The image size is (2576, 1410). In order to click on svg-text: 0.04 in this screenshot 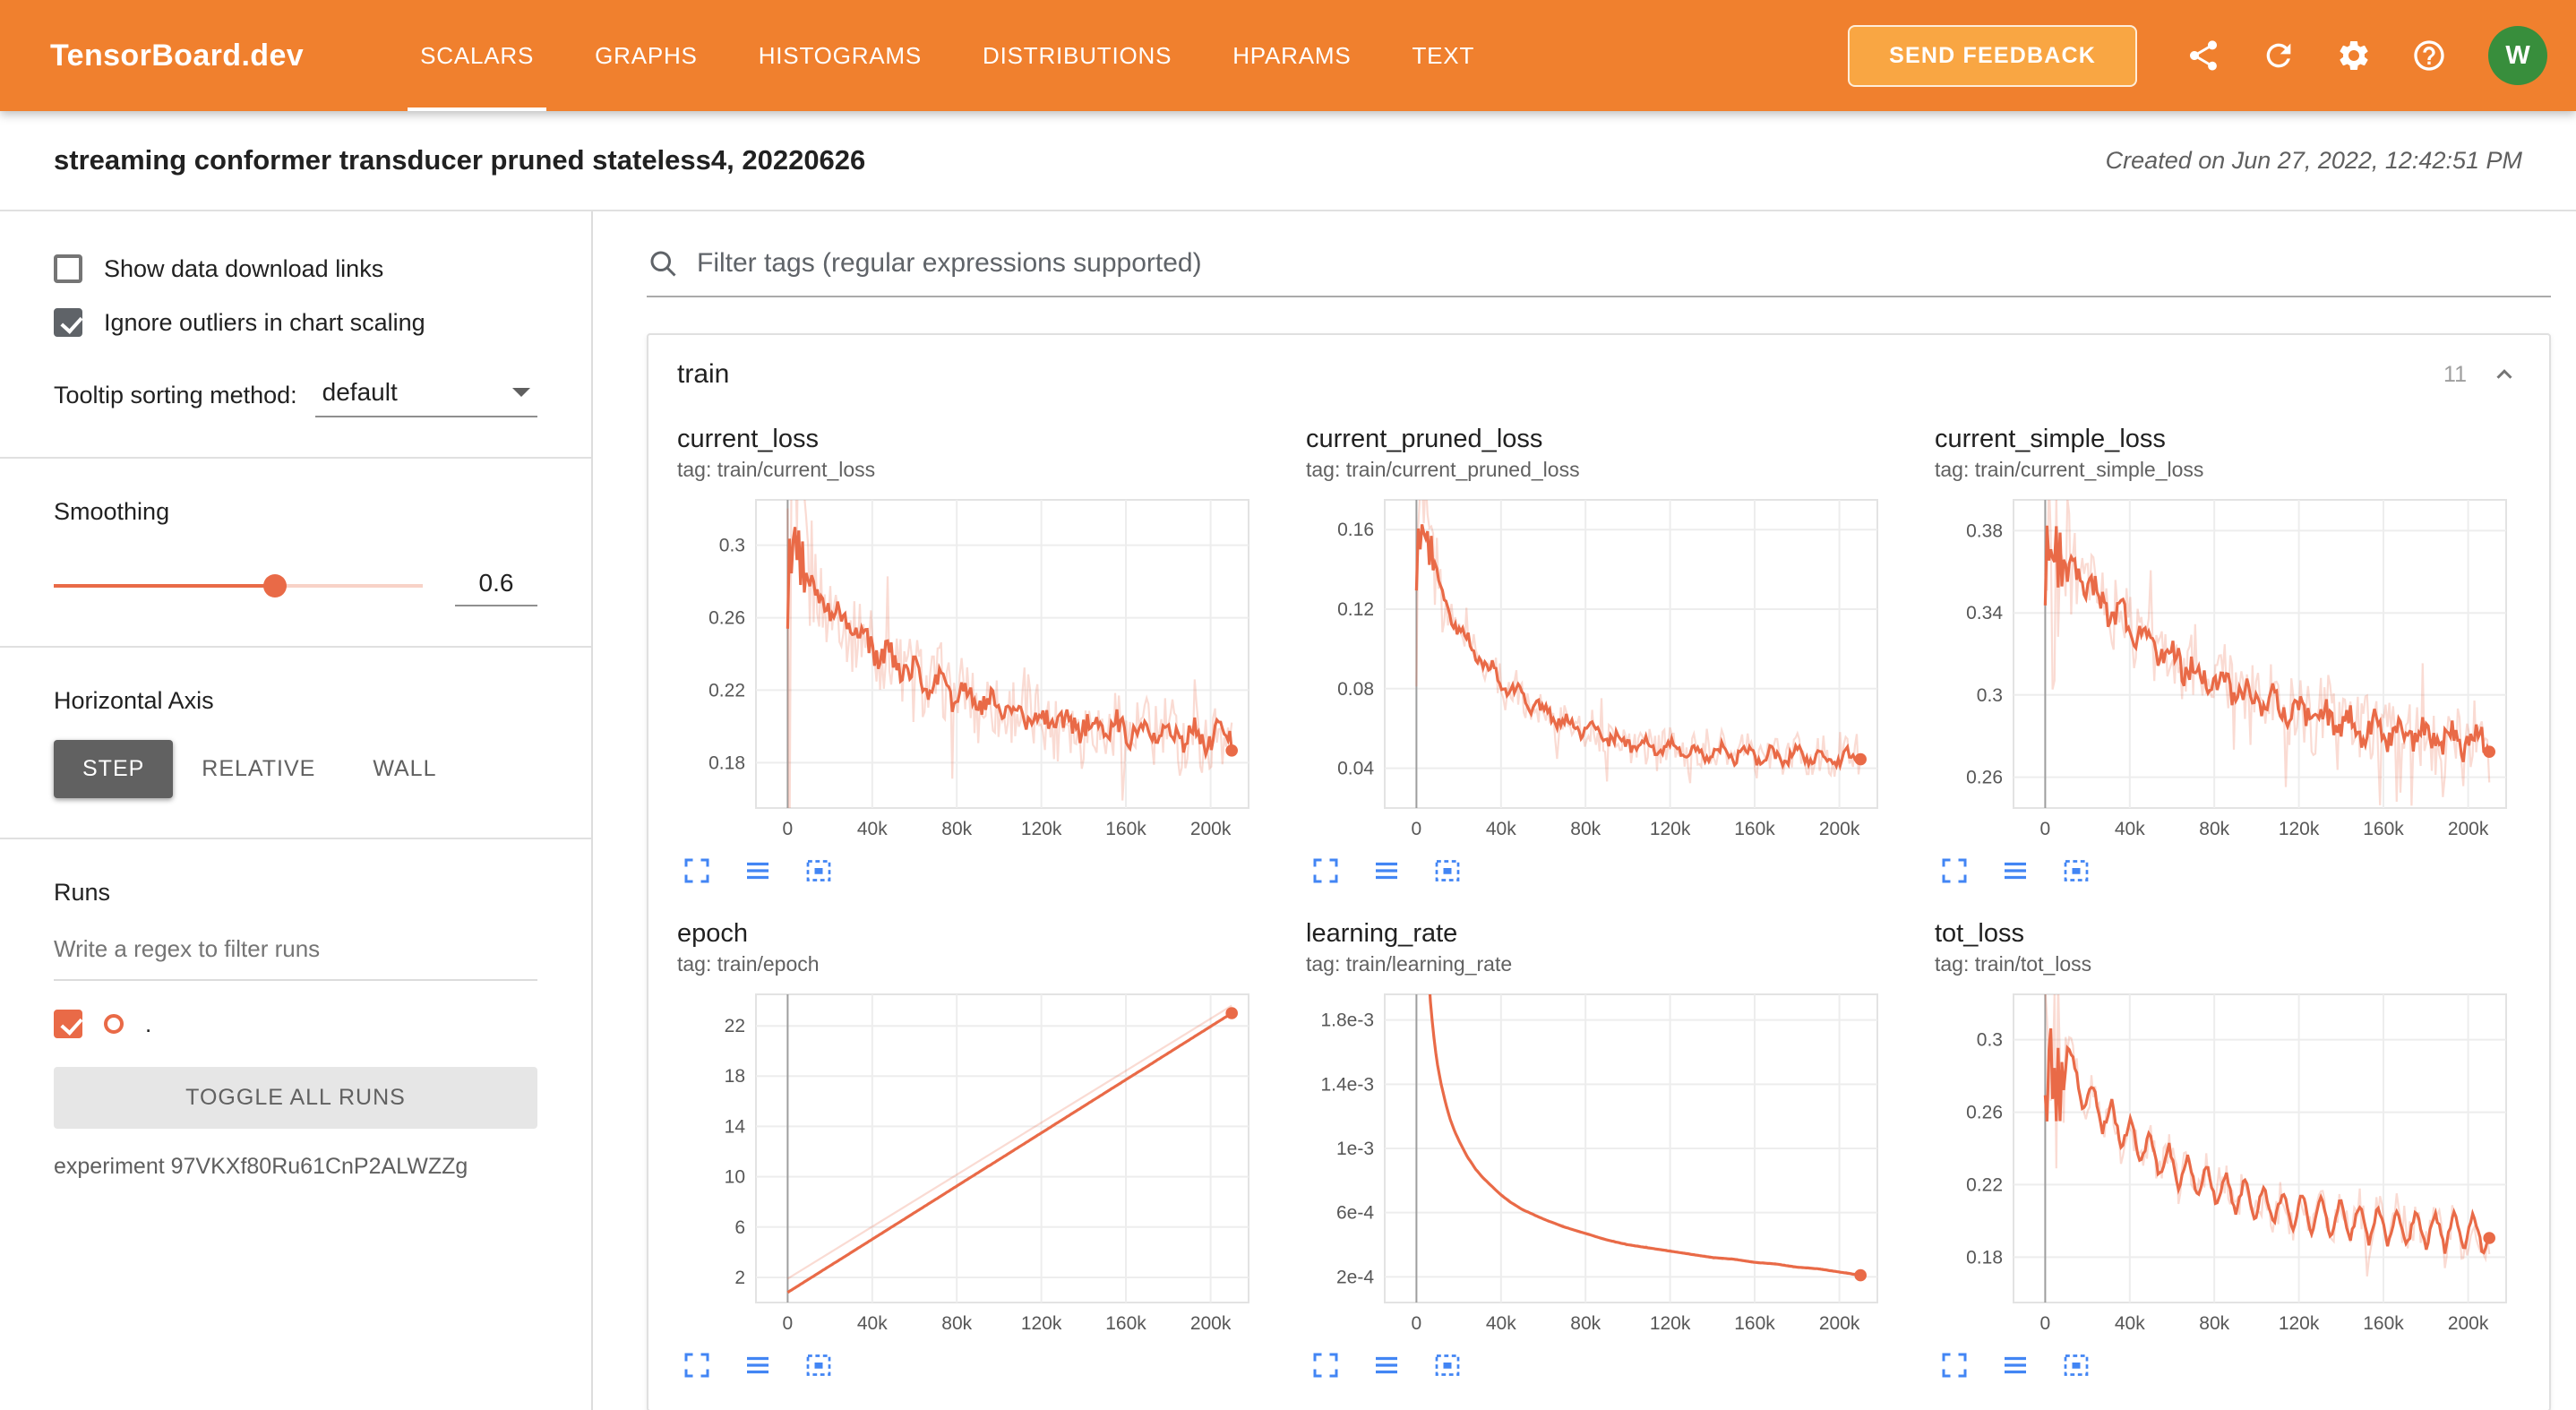, I will do `click(1355, 769)`.